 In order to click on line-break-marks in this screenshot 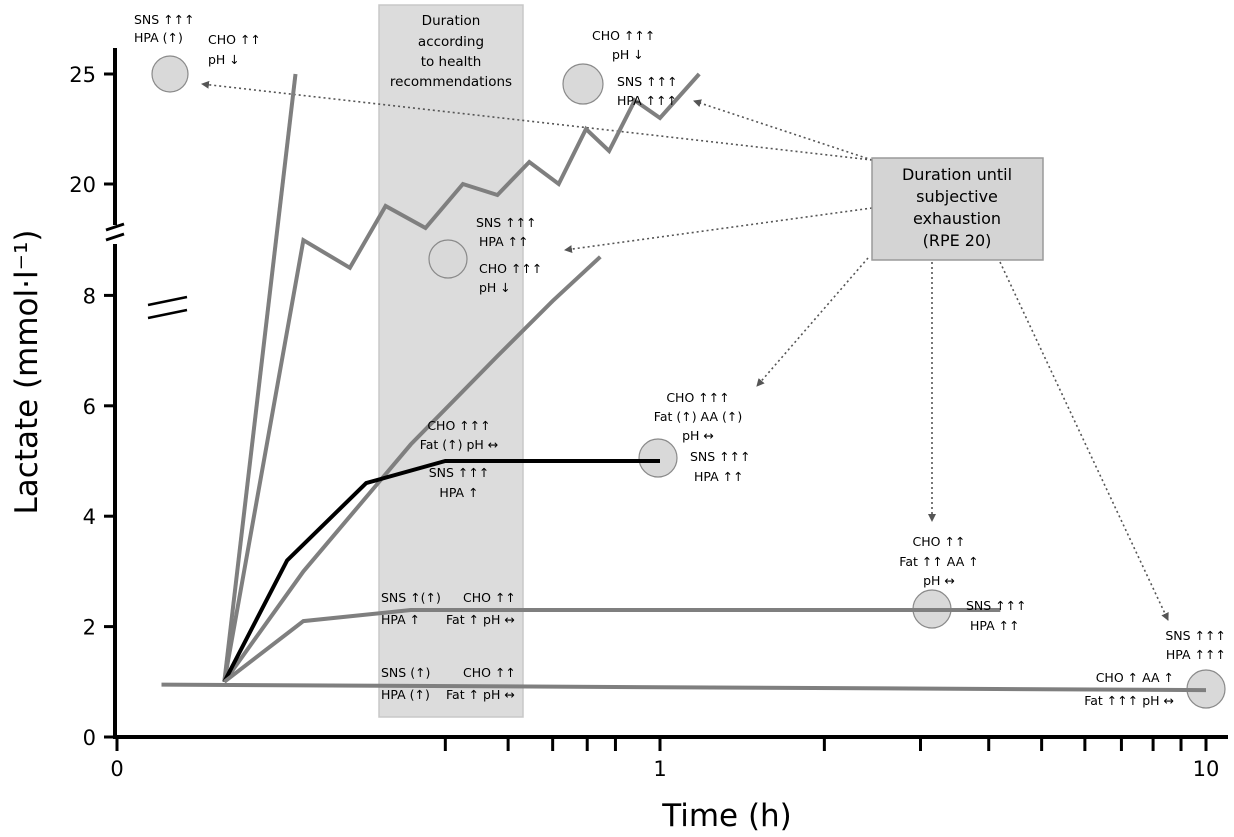, I will do `click(167, 309)`.